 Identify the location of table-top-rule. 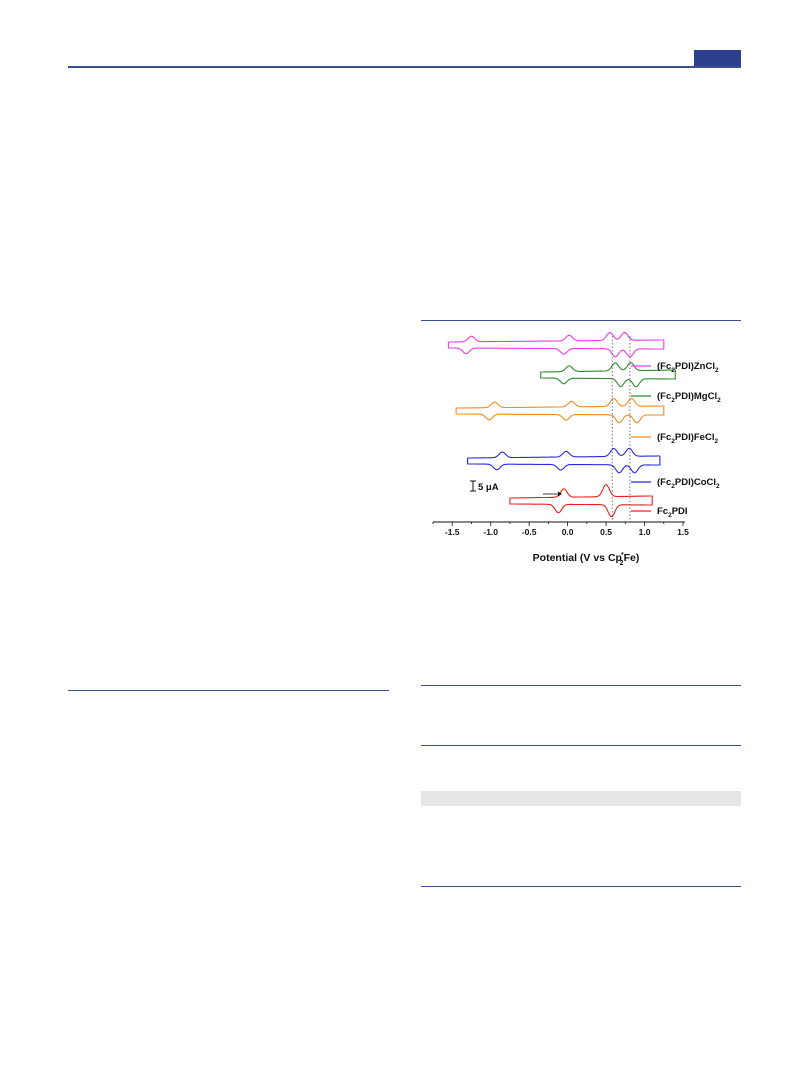
(581, 685).